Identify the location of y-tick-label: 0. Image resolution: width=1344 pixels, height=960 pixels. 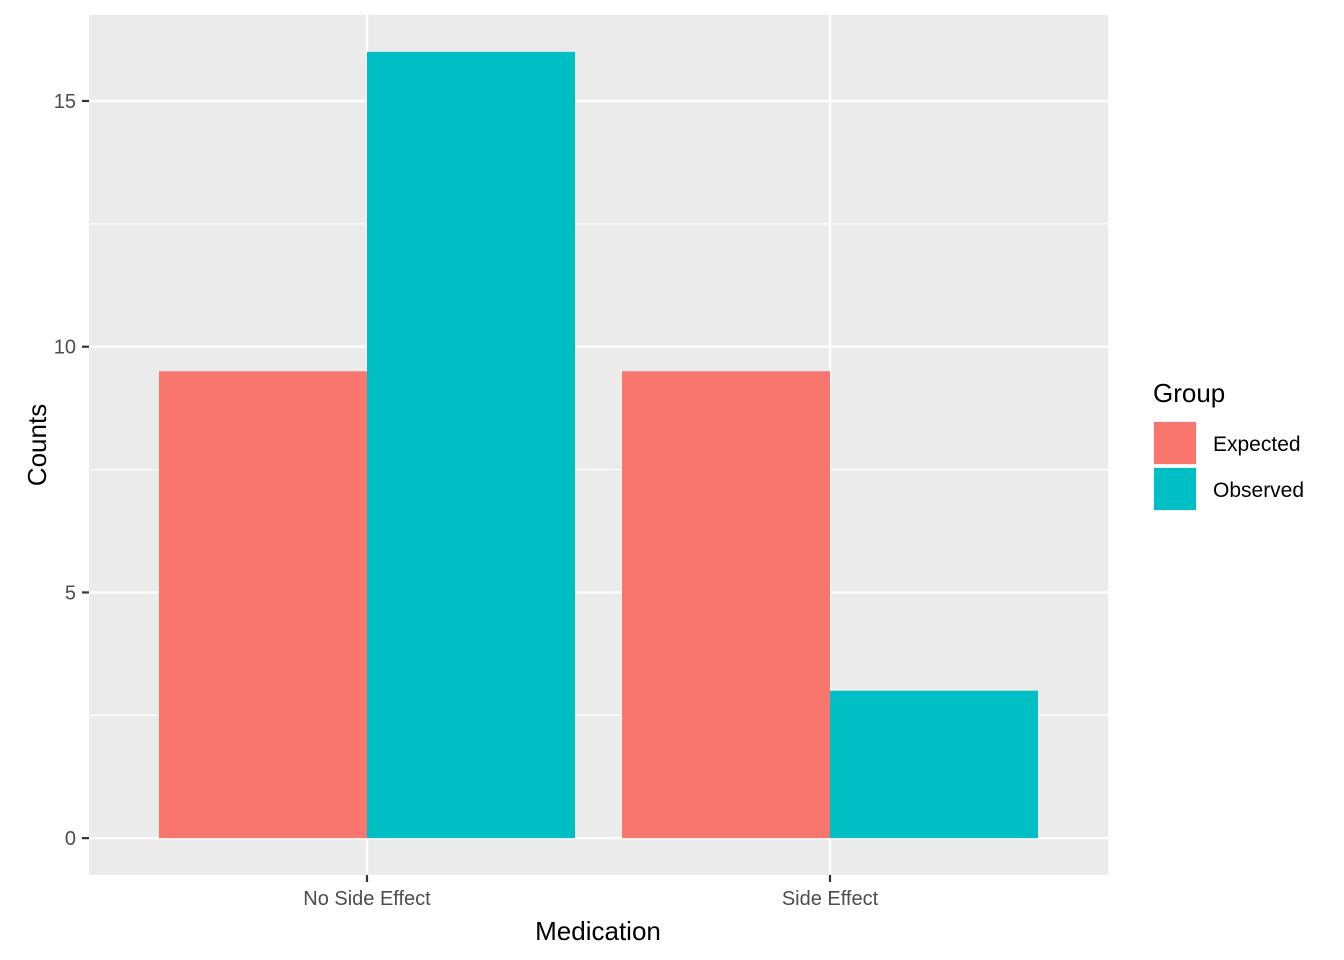
(70, 839).